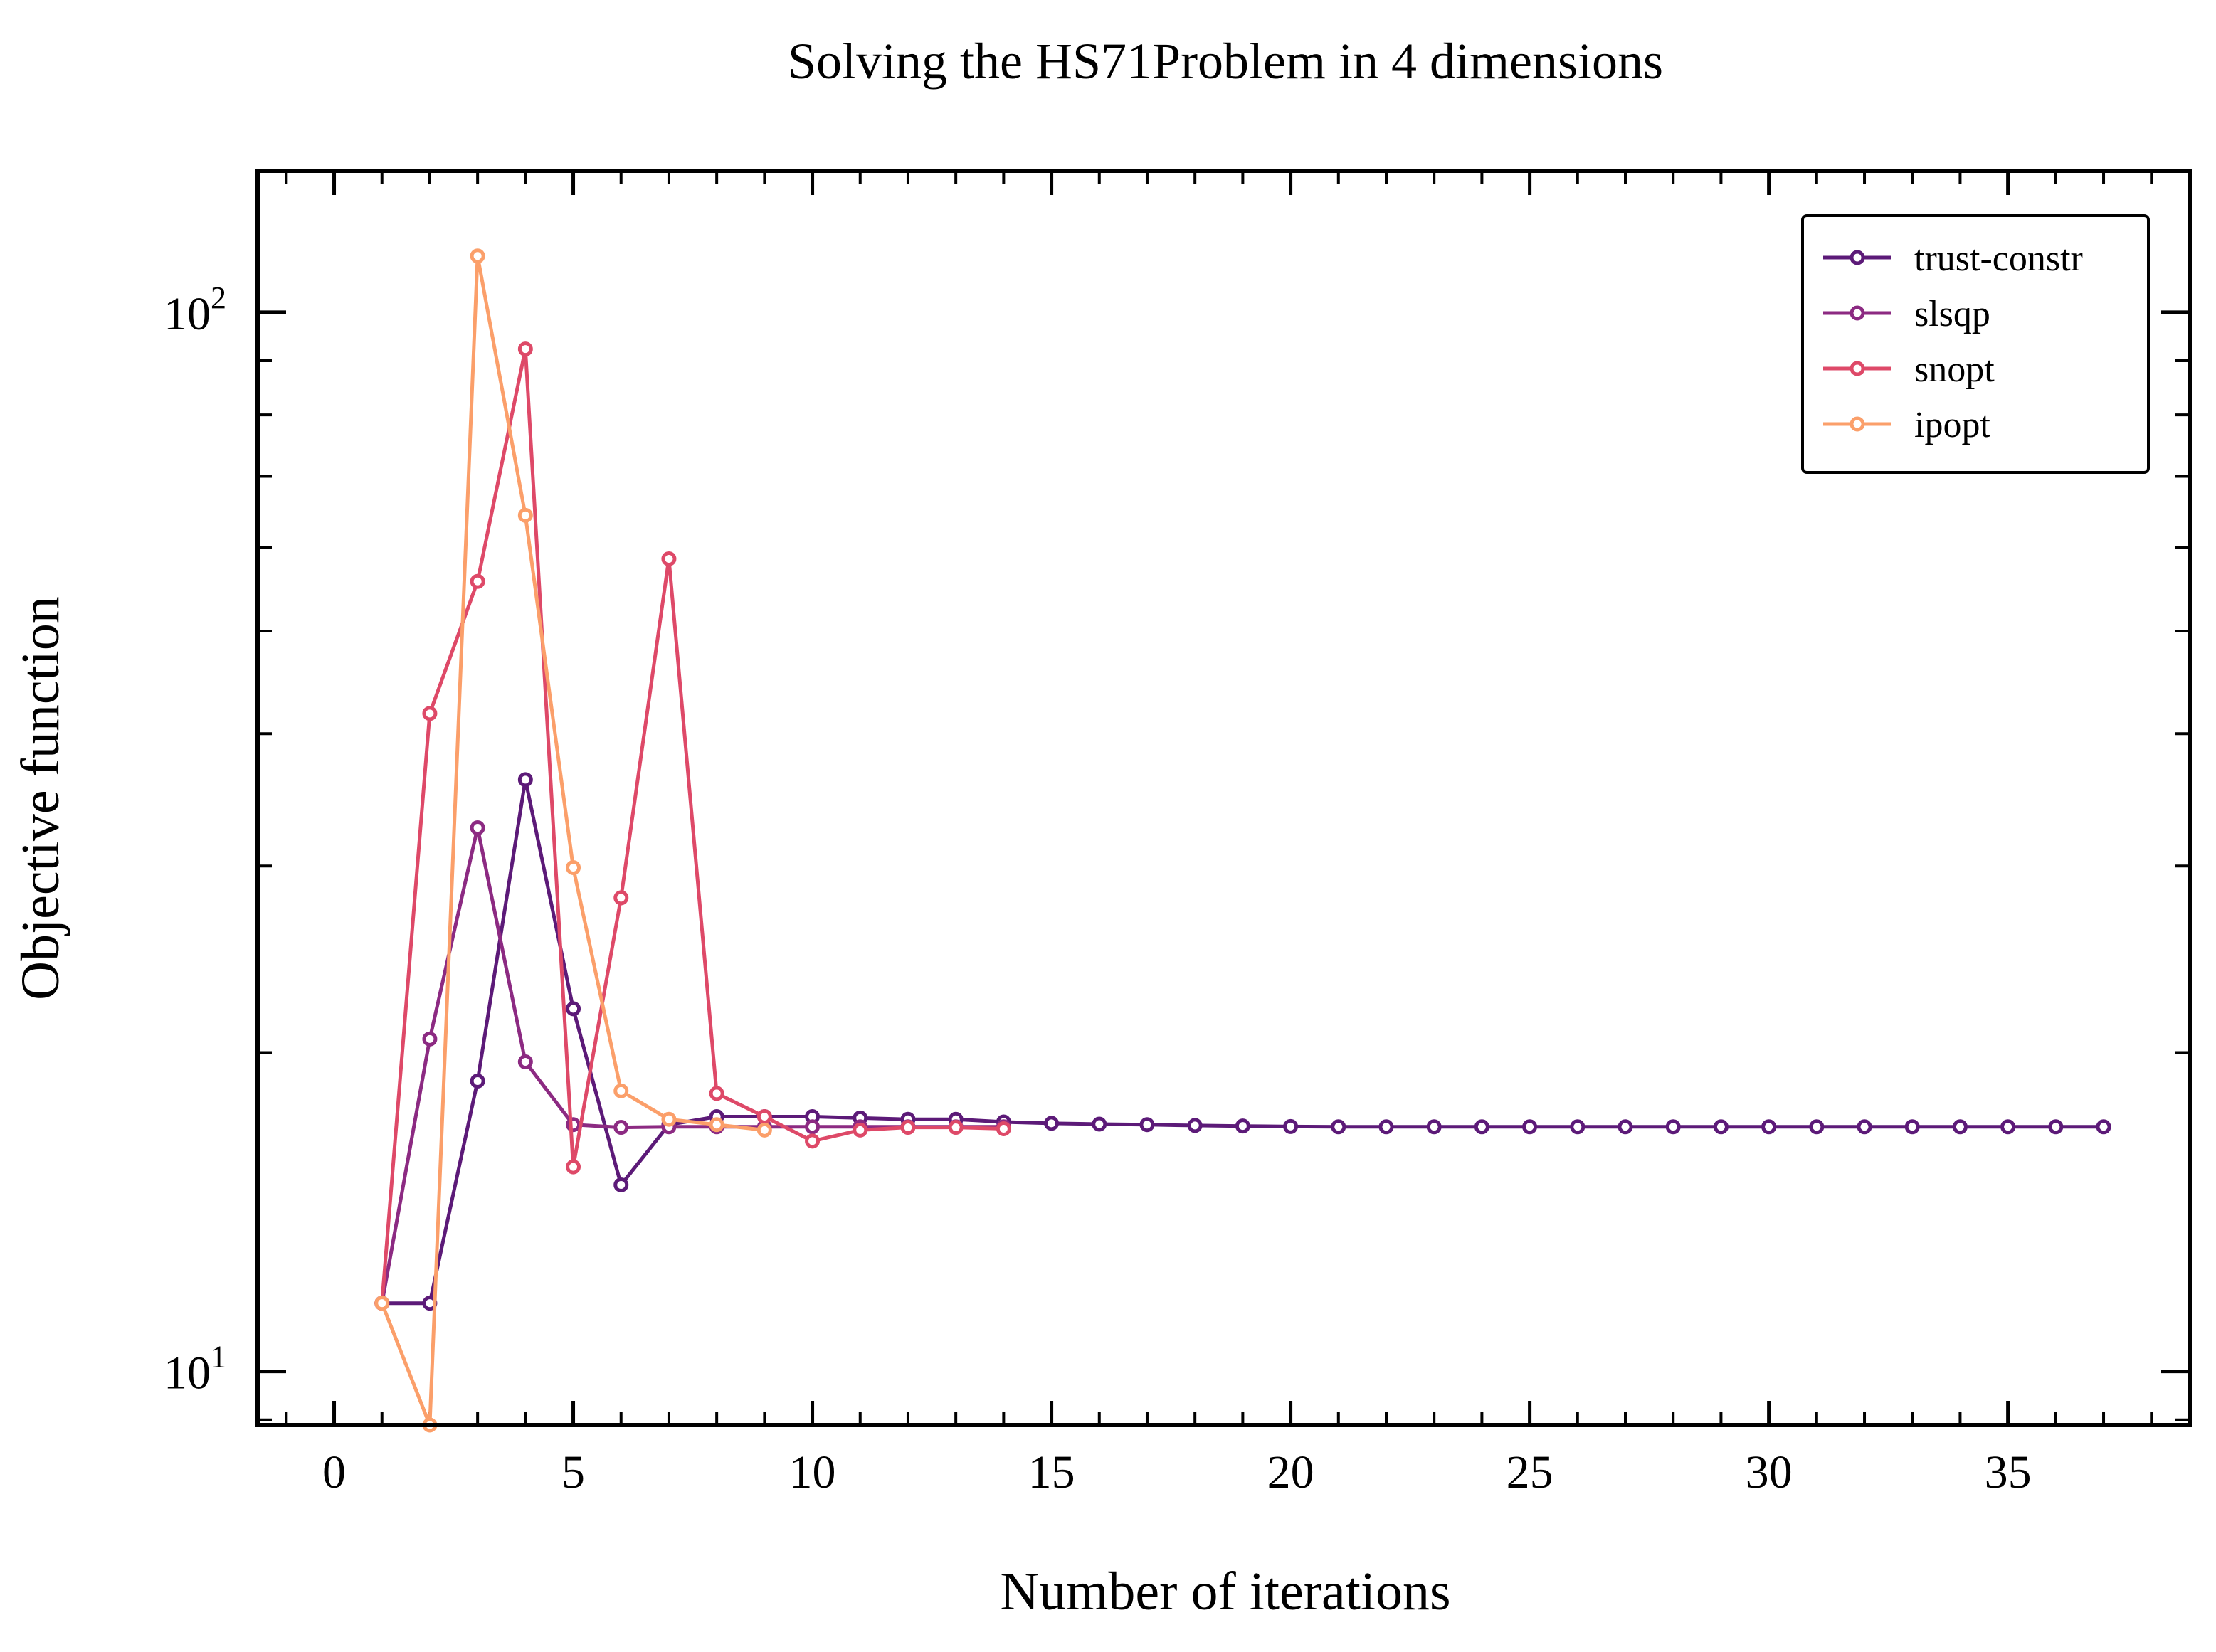  Describe the element at coordinates (1952, 314) in the screenshot. I see `legend-label-slsqp: slsqp` at that location.